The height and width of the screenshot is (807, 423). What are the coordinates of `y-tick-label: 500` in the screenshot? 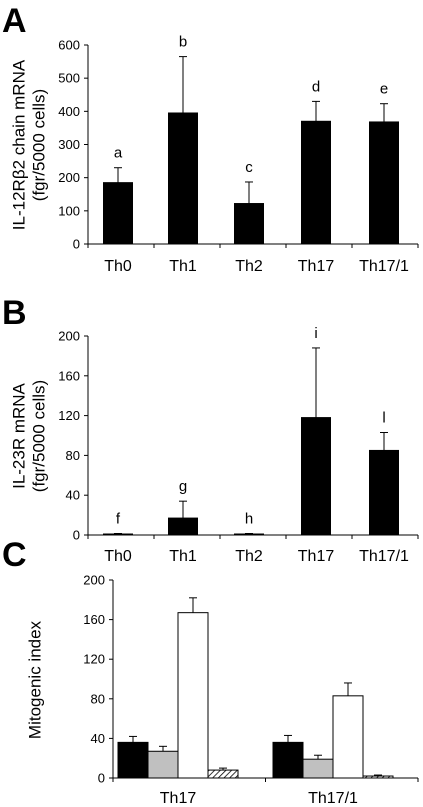 It's located at (69, 78).